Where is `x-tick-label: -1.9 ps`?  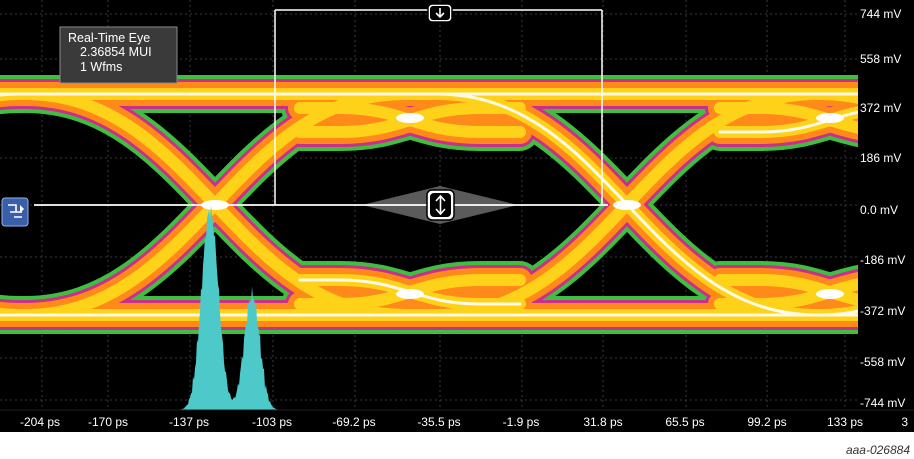
x-tick-label: -1.9 ps is located at coordinates (521, 422).